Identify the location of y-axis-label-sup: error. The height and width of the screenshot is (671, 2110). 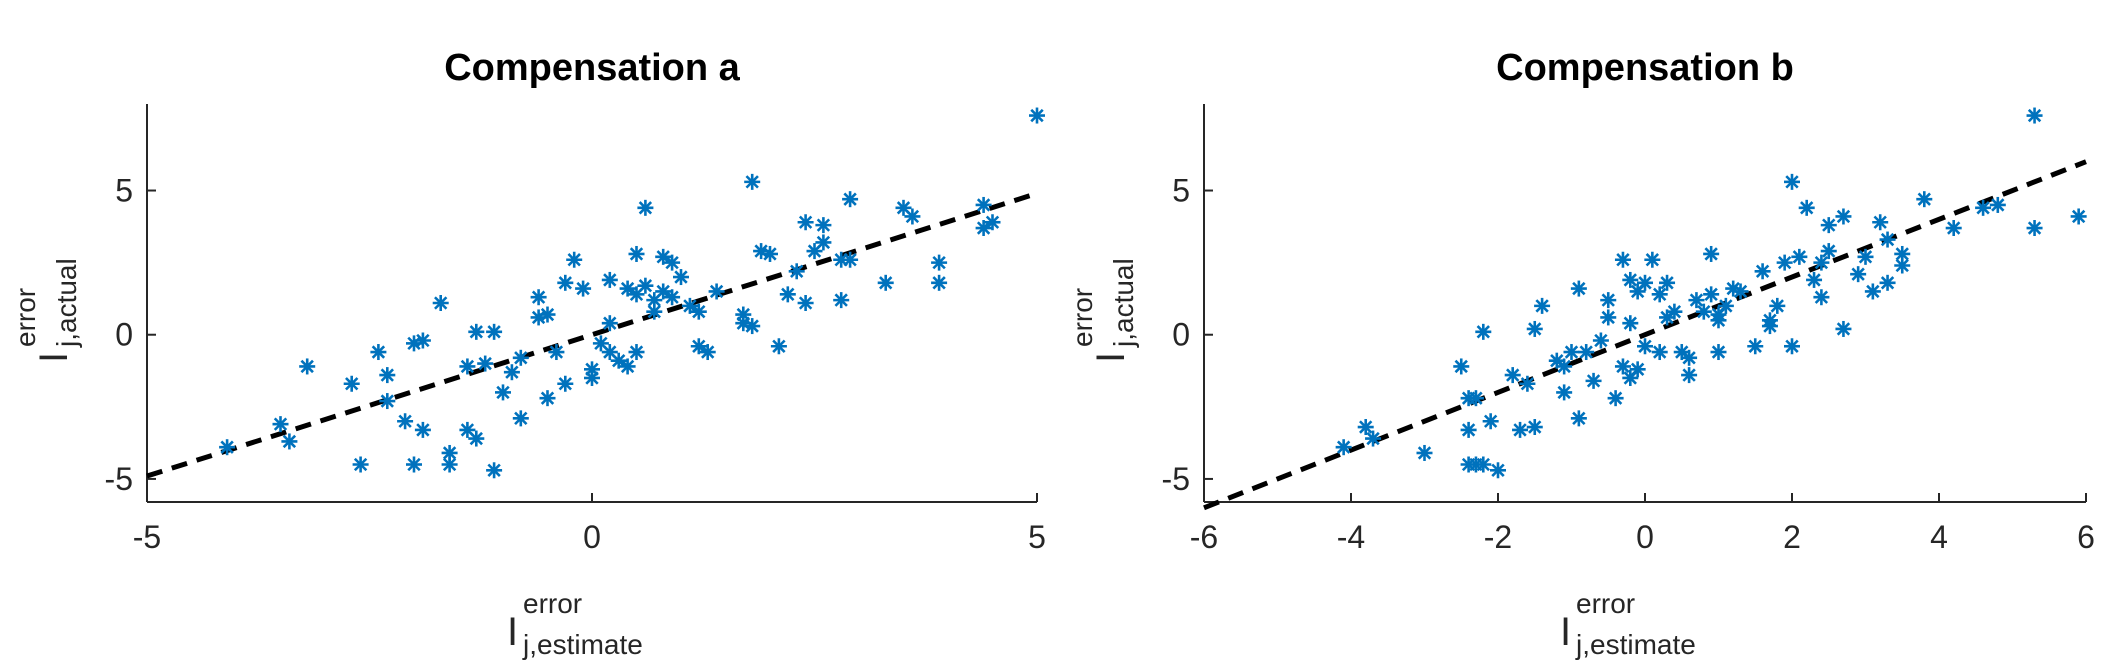
(25, 317).